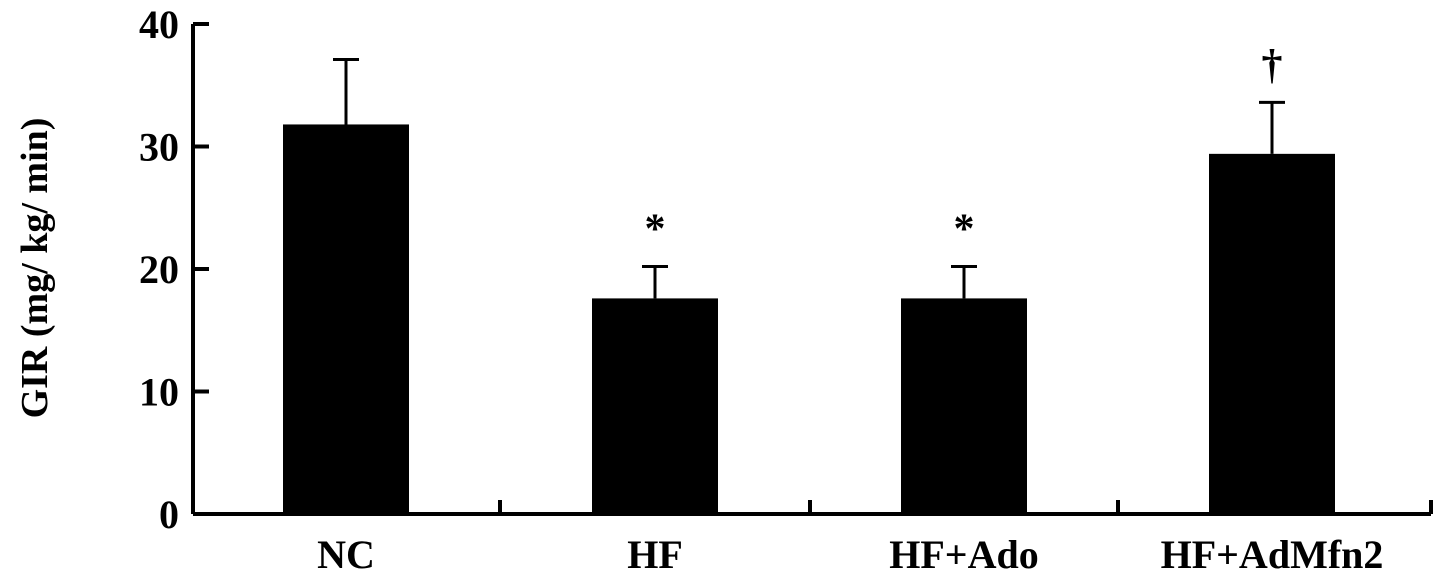 This screenshot has height=579, width=1441. I want to click on significance-marker: †, so click(1272, 65).